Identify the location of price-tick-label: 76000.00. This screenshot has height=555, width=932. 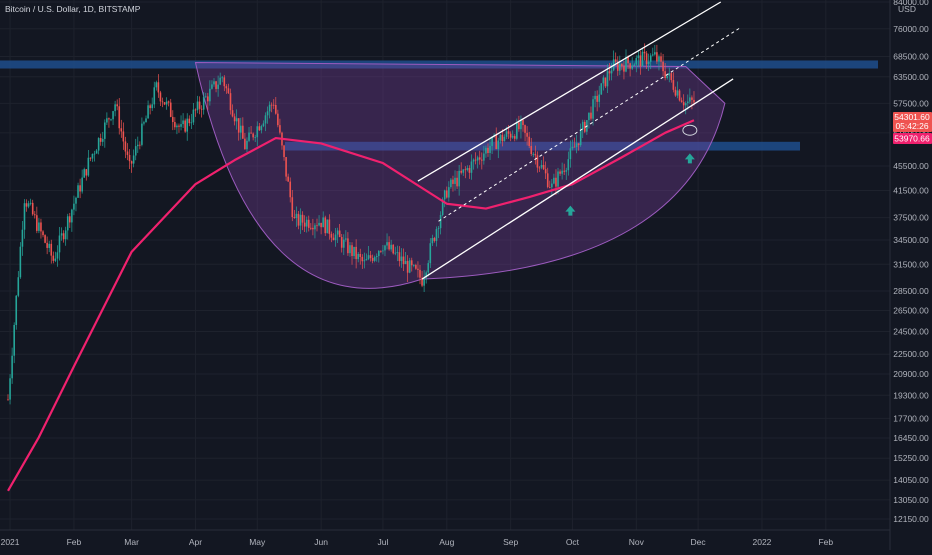
(911, 29).